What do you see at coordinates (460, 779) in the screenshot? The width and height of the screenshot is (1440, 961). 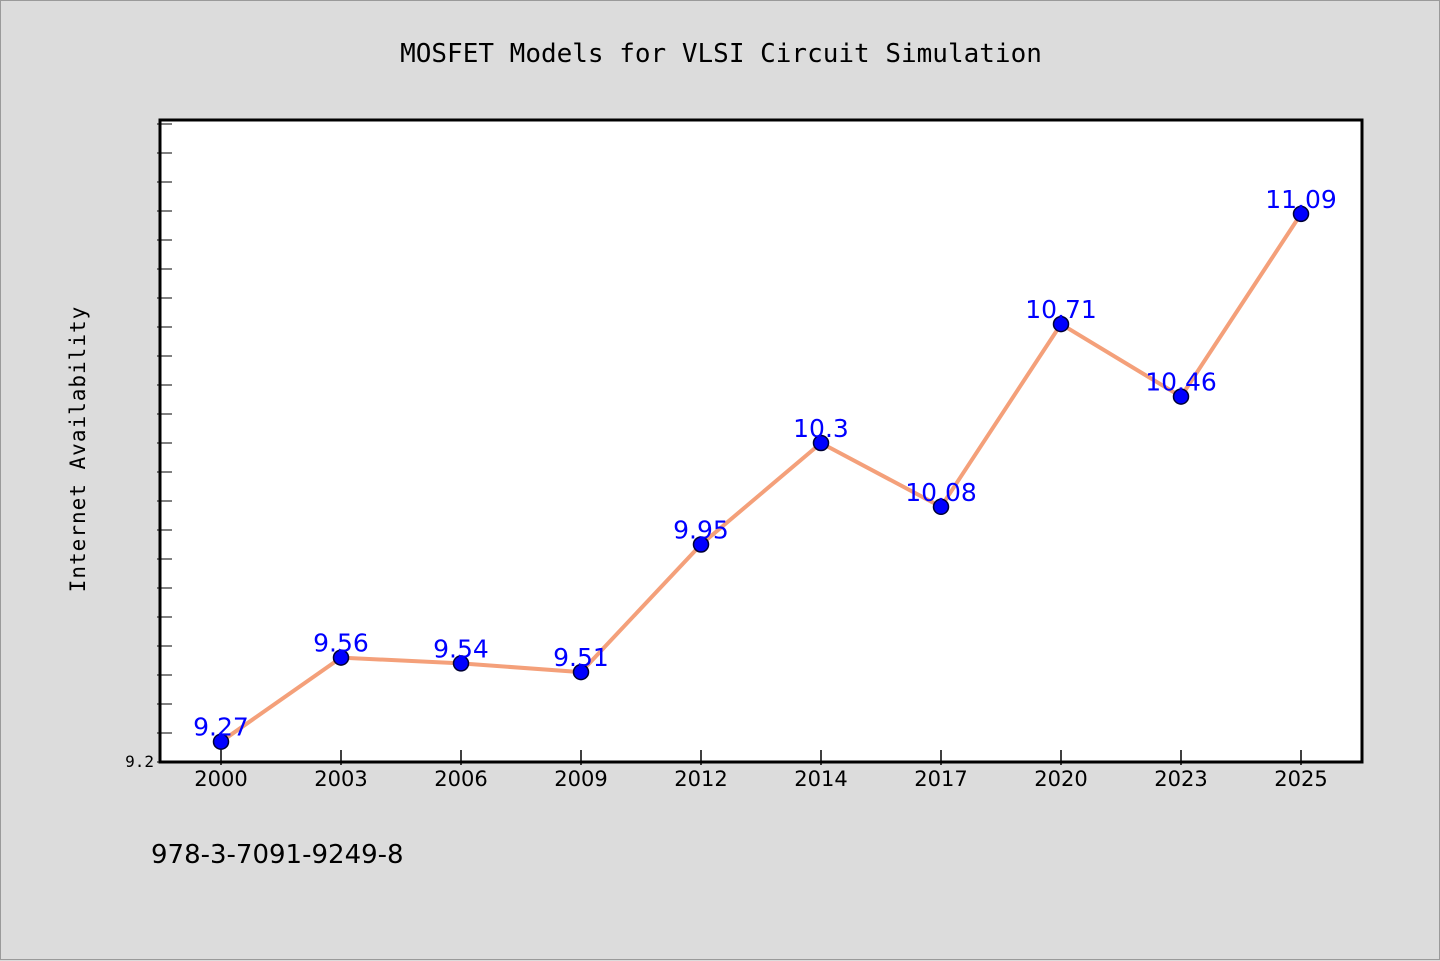 I see `x-tick-label: 2006` at bounding box center [460, 779].